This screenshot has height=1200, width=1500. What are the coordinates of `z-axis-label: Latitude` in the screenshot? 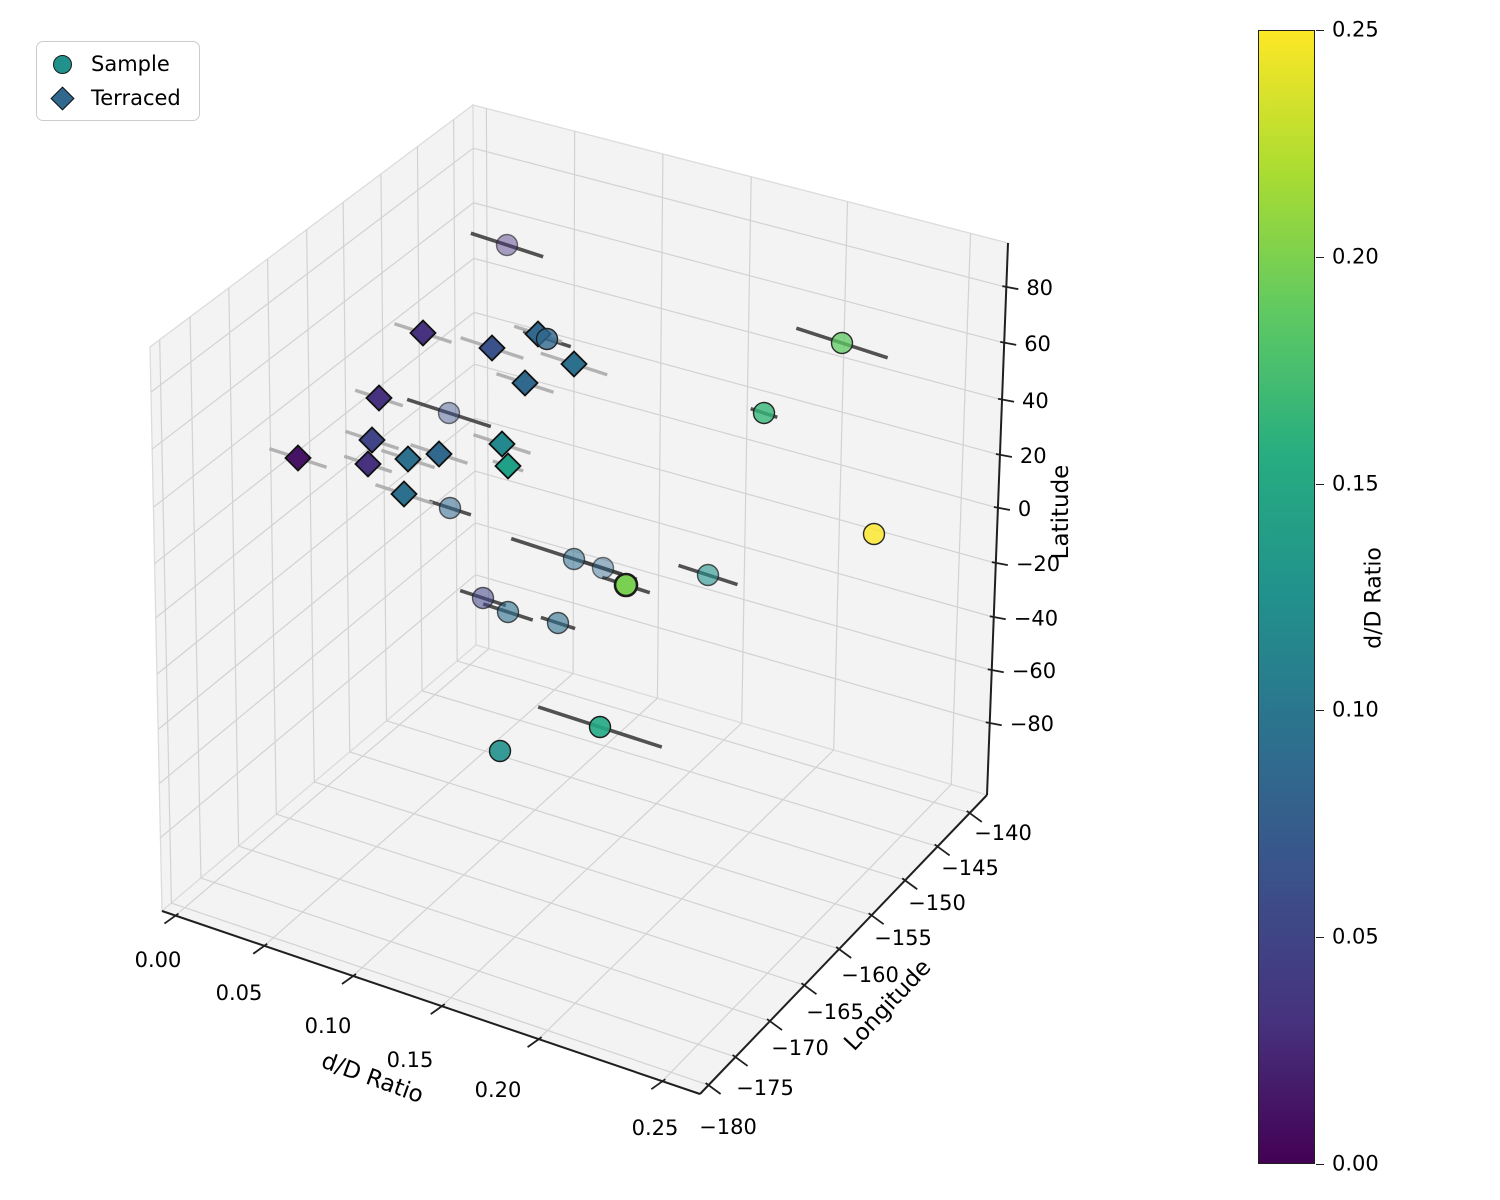 It's located at (1061, 512).